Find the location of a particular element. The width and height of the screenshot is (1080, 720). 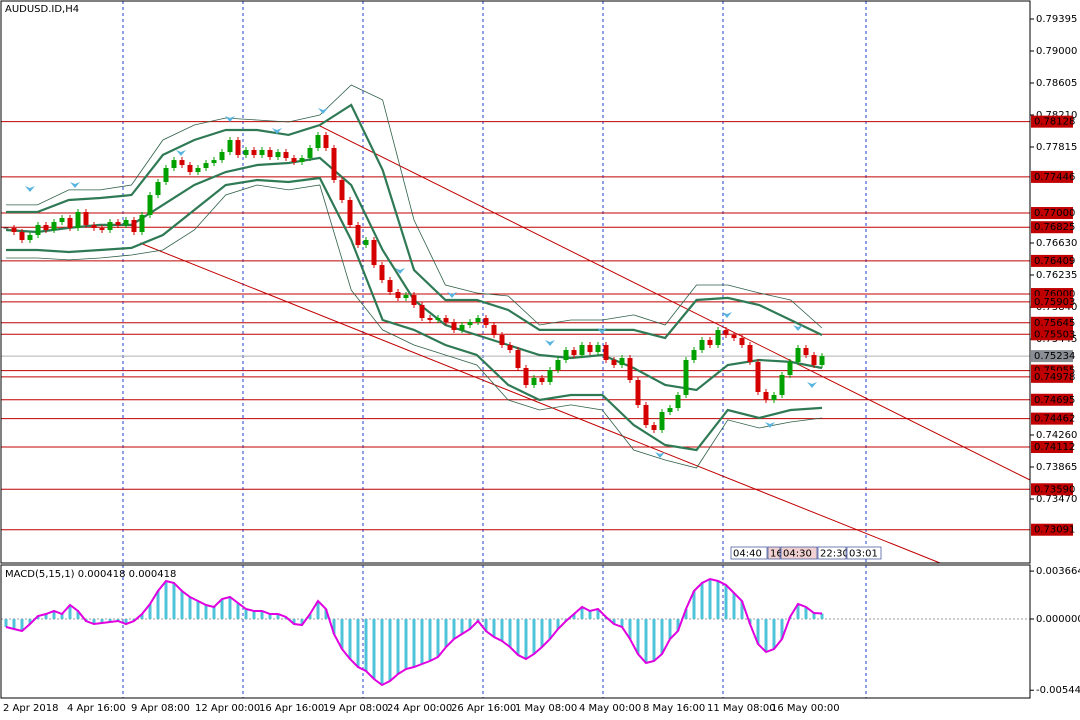

time-box-label: 16 is located at coordinates (776, 554).